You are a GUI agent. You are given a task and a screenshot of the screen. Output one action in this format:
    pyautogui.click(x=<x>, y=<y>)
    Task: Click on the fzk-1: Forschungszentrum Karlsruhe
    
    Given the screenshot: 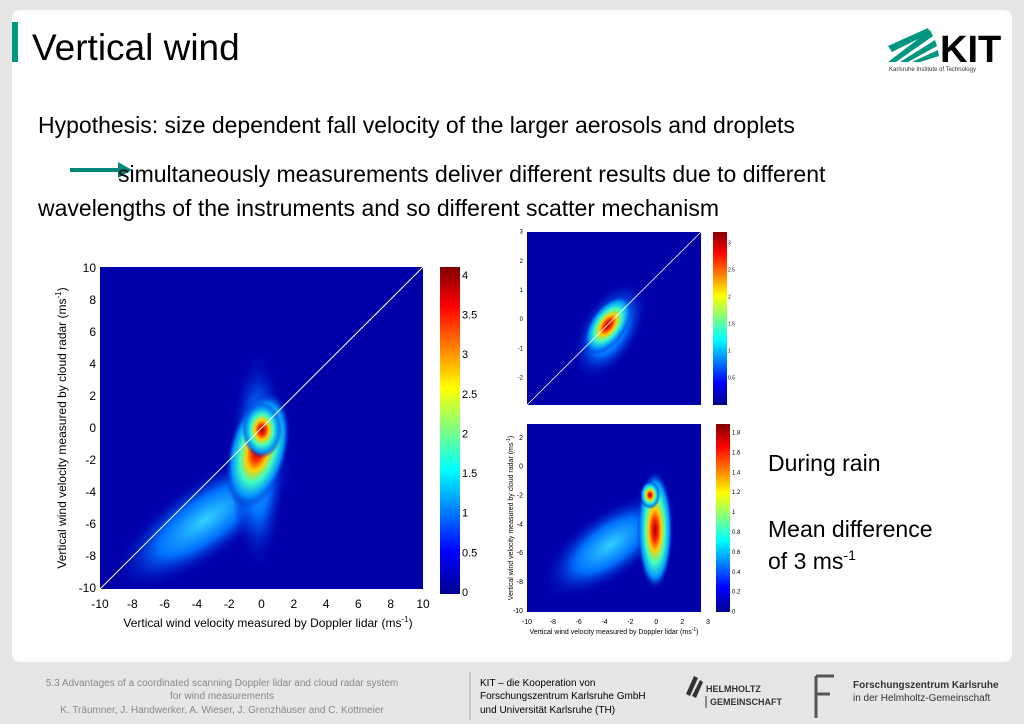 What is the action you would take?
    pyautogui.click(x=926, y=685)
    